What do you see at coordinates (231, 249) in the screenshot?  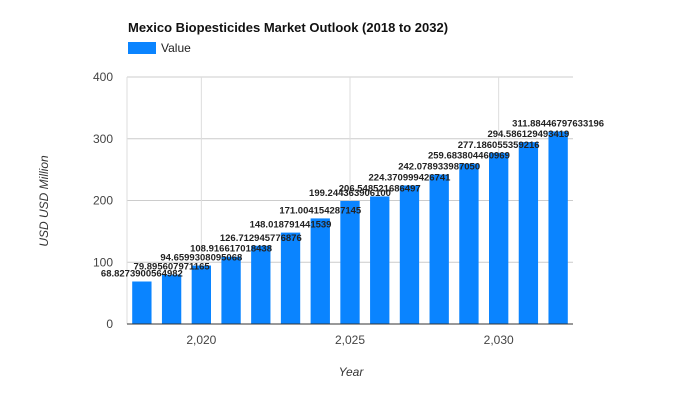 I see `data-label-2021: 108.916617018438` at bounding box center [231, 249].